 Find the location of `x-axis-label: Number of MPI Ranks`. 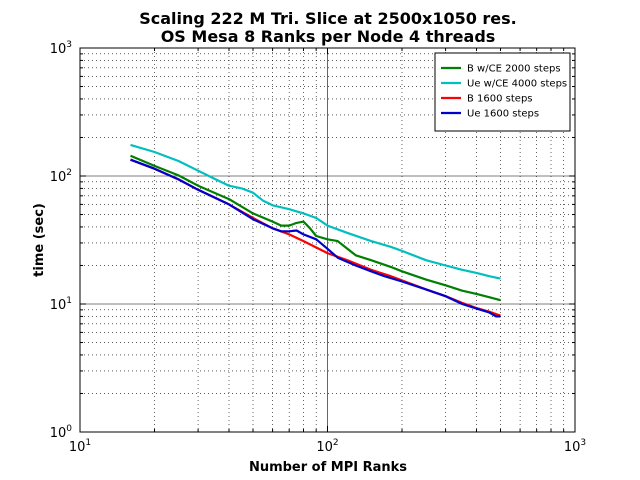

x-axis-label: Number of MPI Ranks is located at coordinates (328, 467).